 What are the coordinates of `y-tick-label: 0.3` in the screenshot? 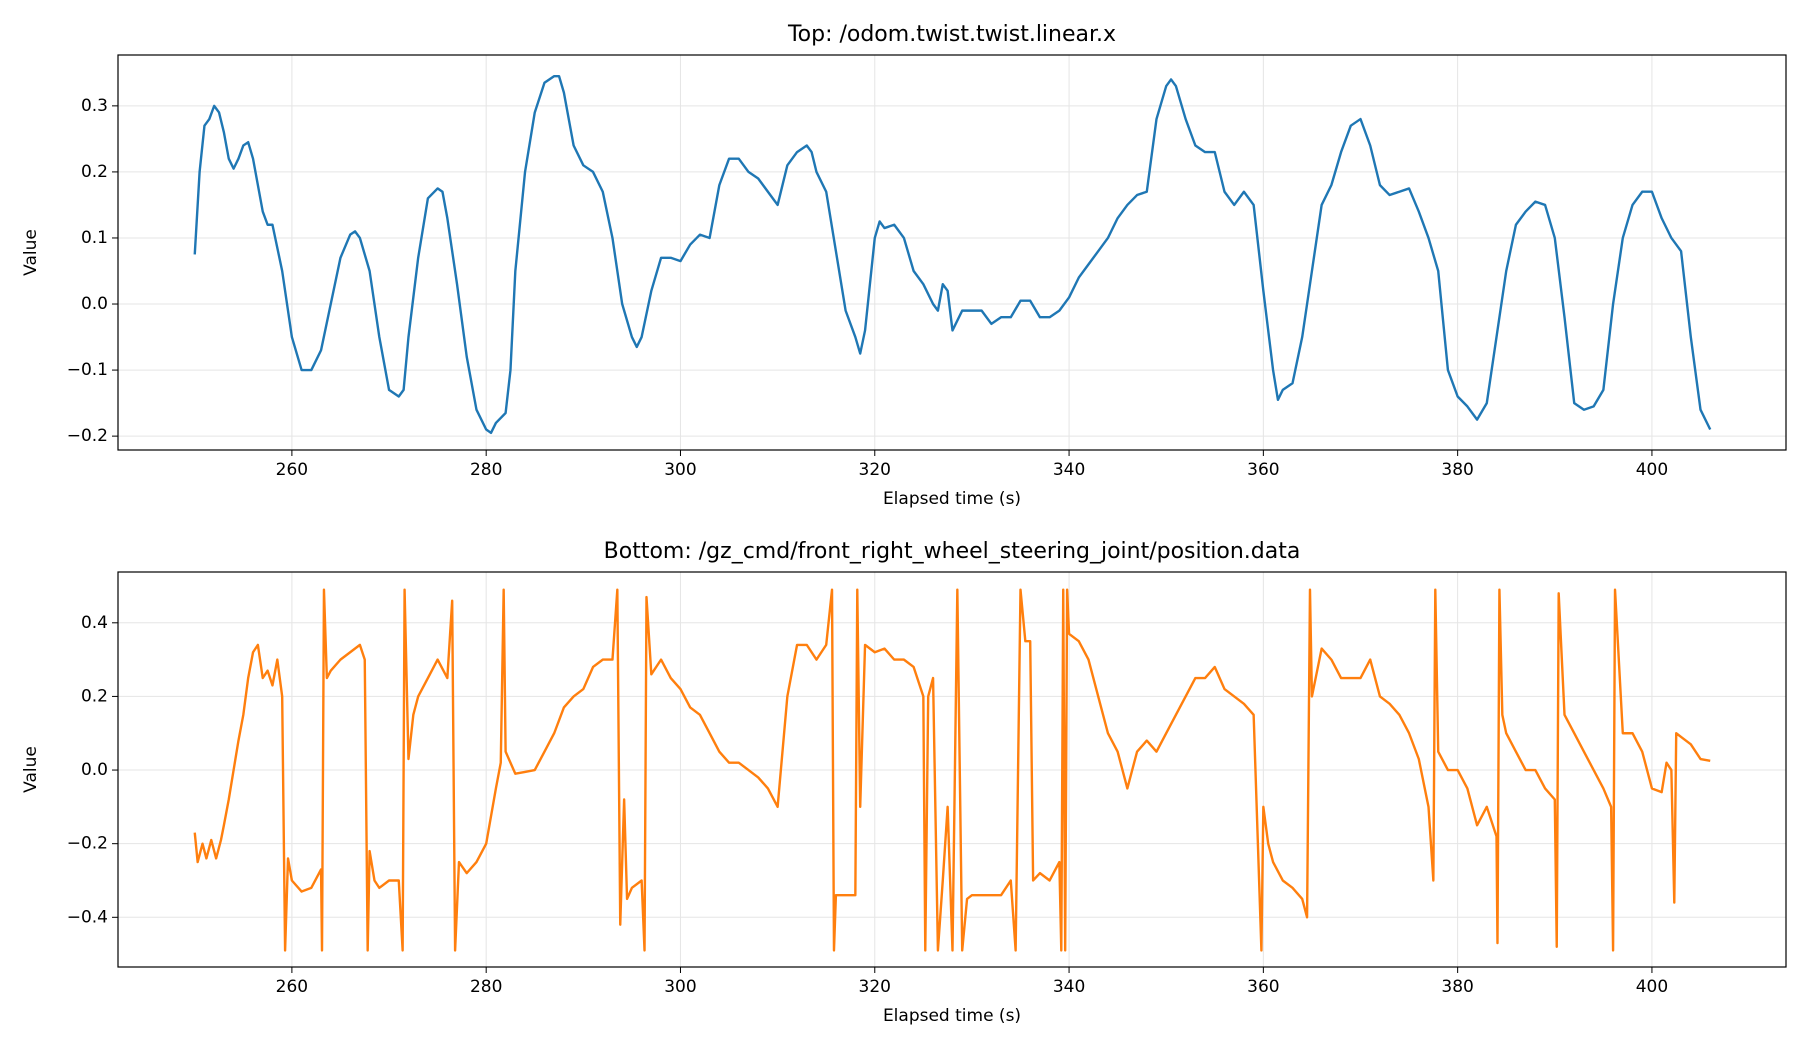 It's located at (94, 106).